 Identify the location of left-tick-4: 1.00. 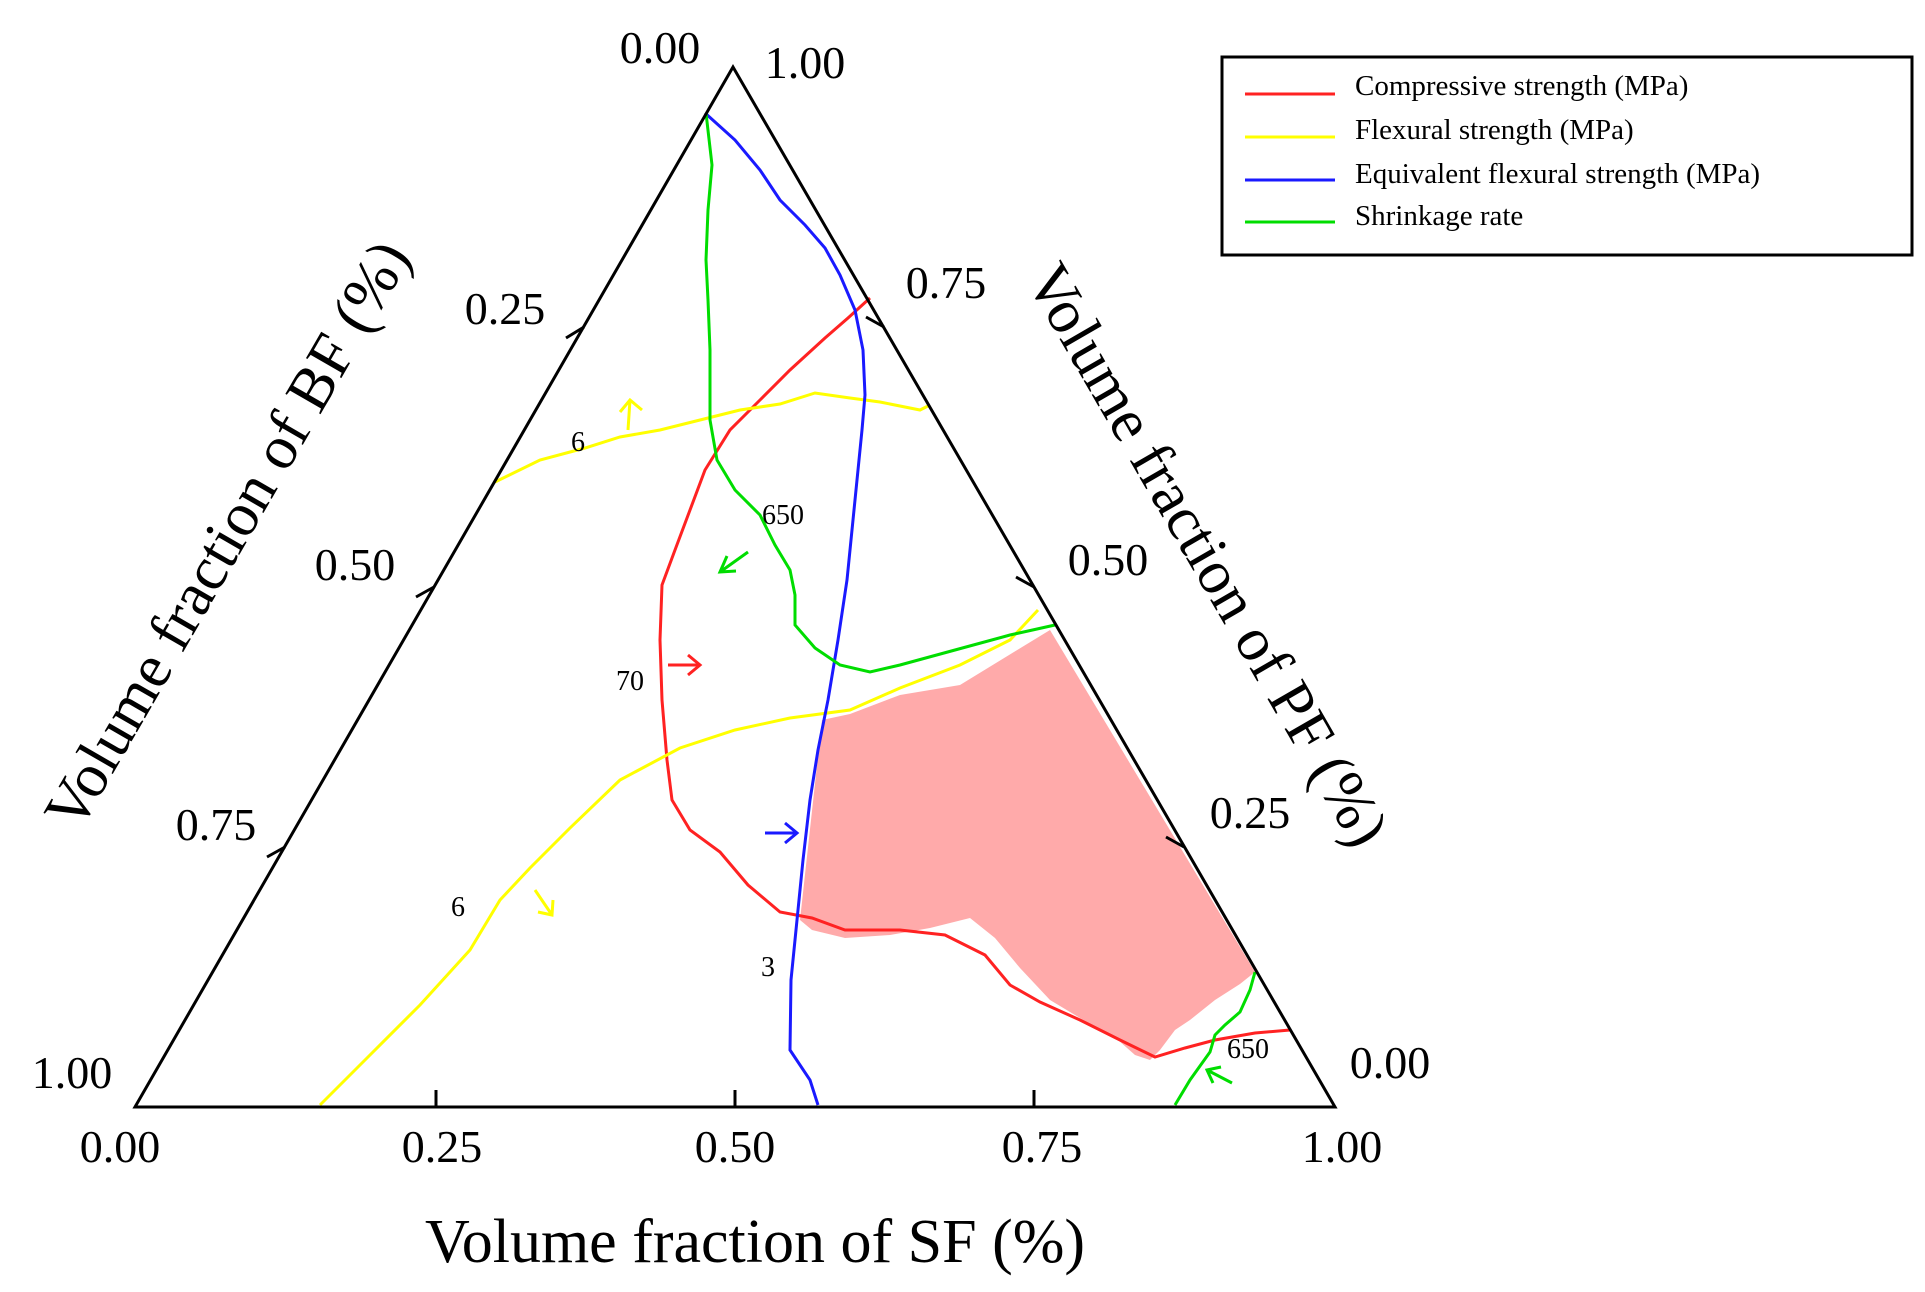
(72, 1072).